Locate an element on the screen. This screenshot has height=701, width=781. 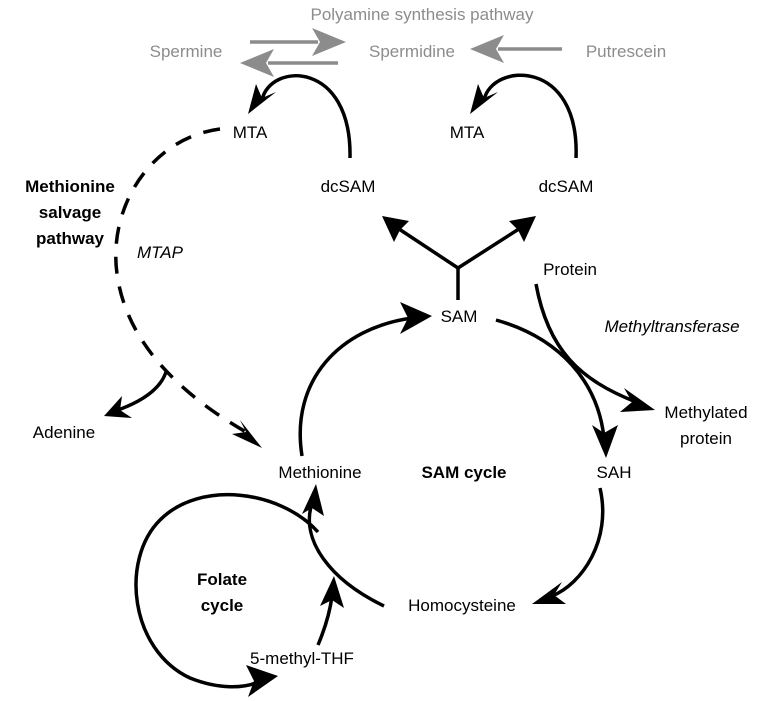
sam-to-dcsam-right-arrowhead is located at coordinates (522, 229).